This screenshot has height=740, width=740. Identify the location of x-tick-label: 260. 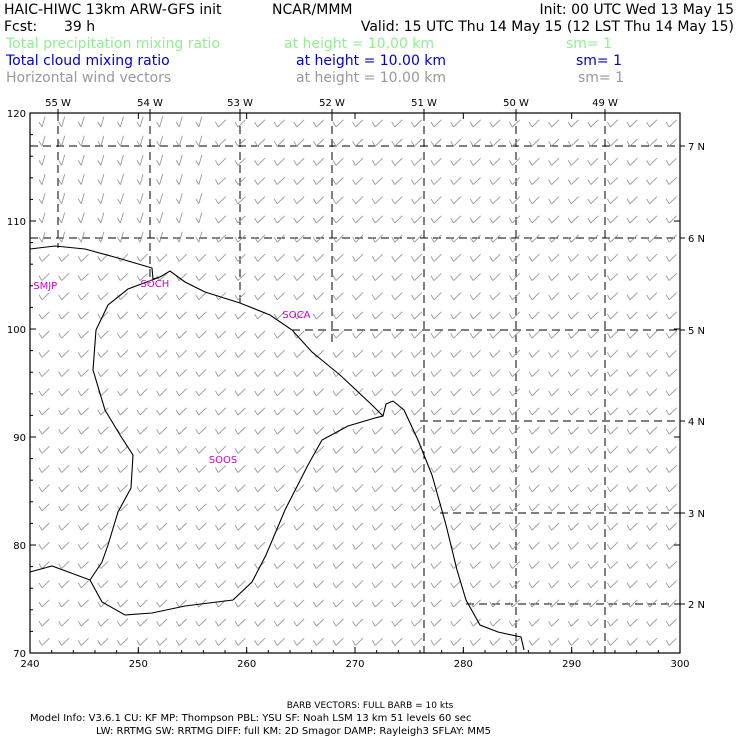
(246, 664).